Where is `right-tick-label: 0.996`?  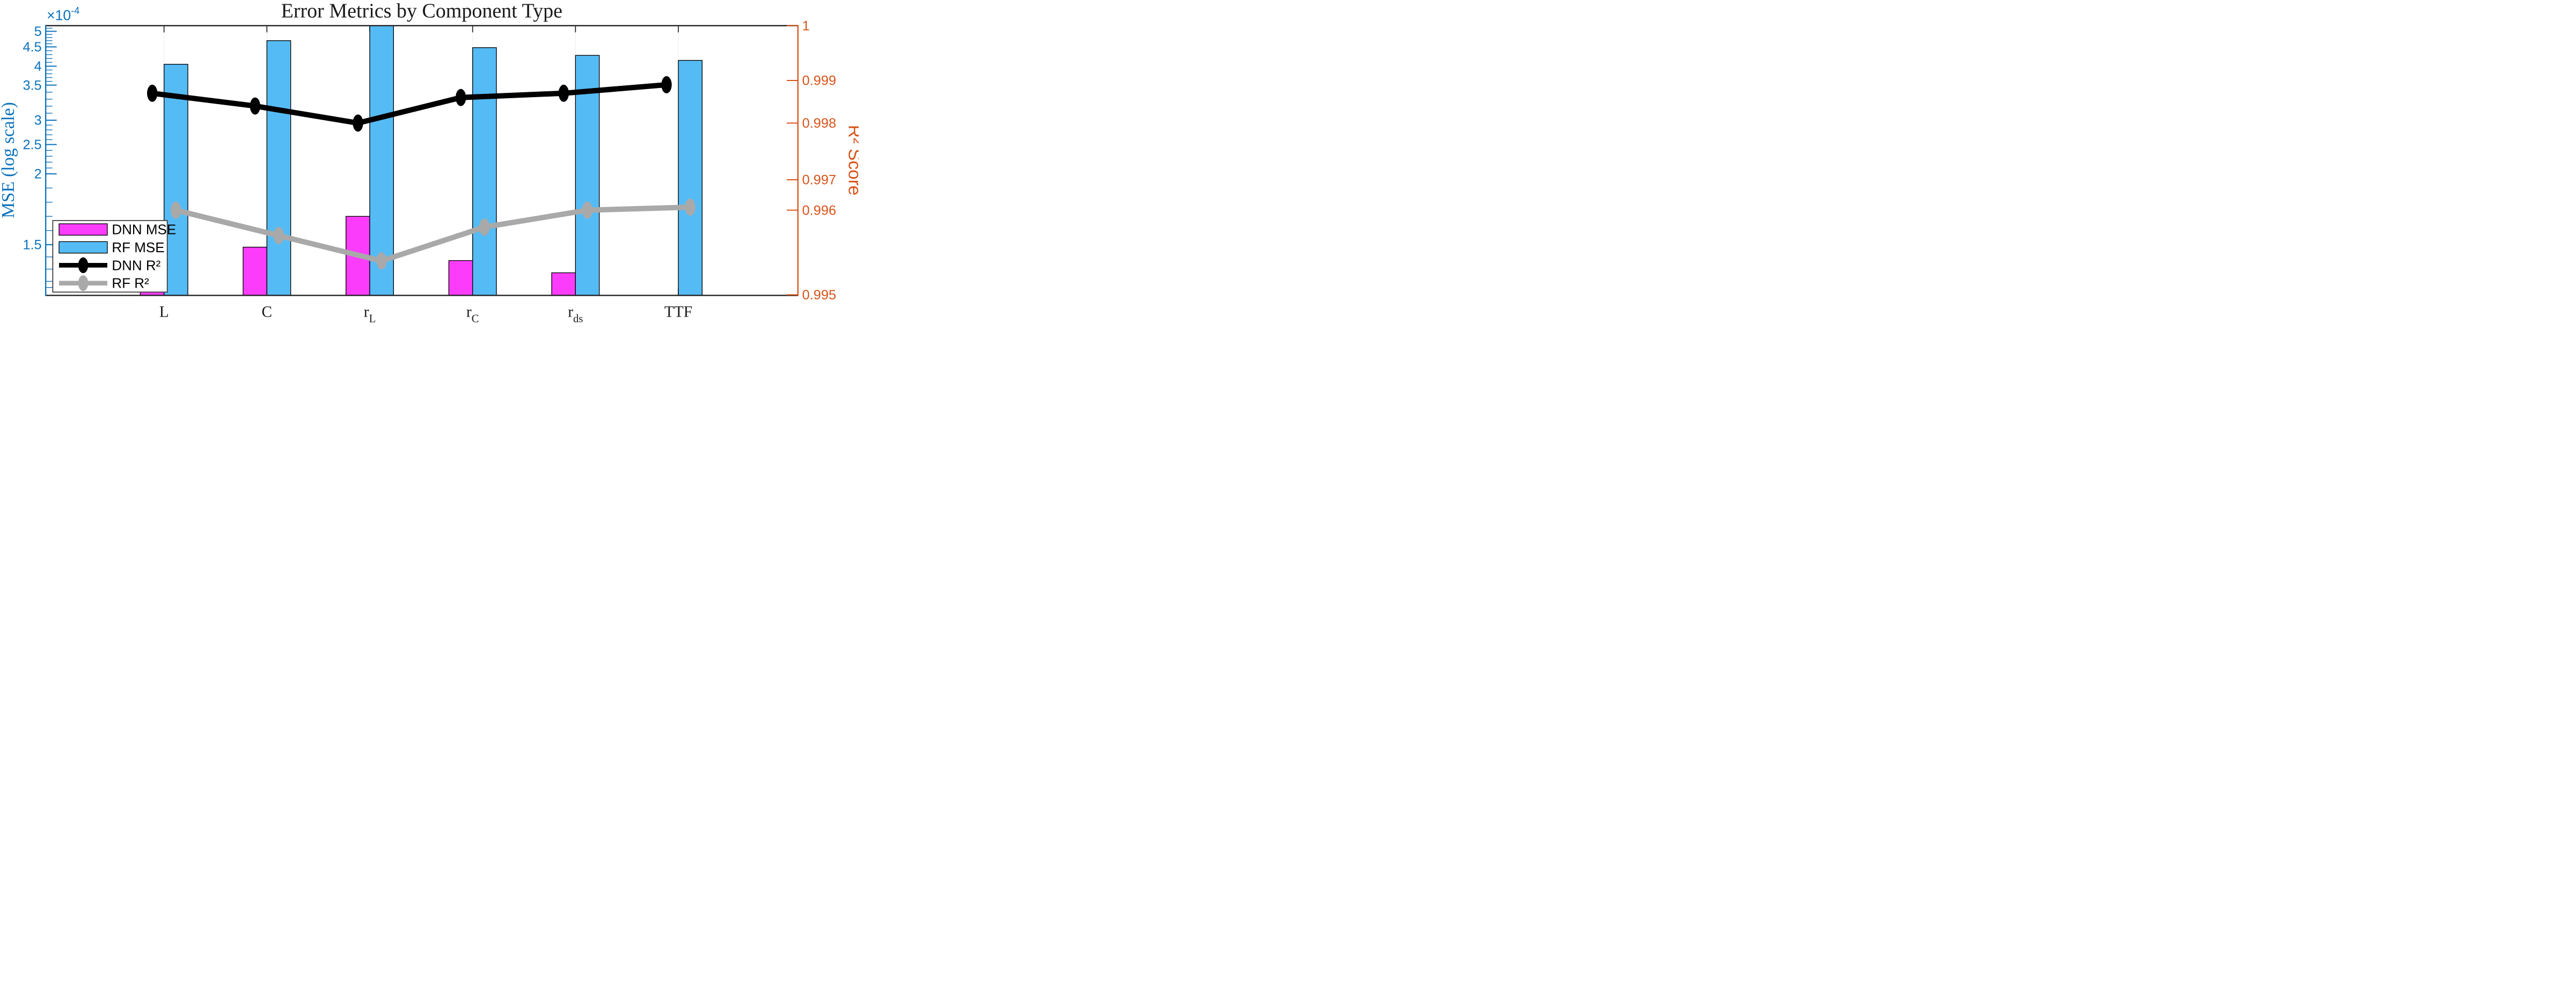
right-tick-label: 0.996 is located at coordinates (819, 210).